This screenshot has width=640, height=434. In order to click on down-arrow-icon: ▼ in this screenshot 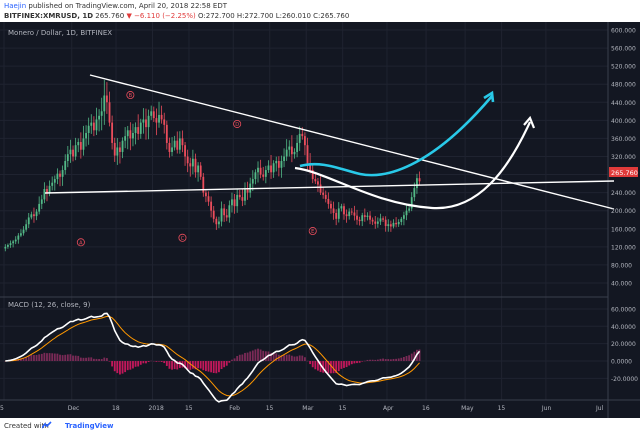, I will do `click(129, 16)`.